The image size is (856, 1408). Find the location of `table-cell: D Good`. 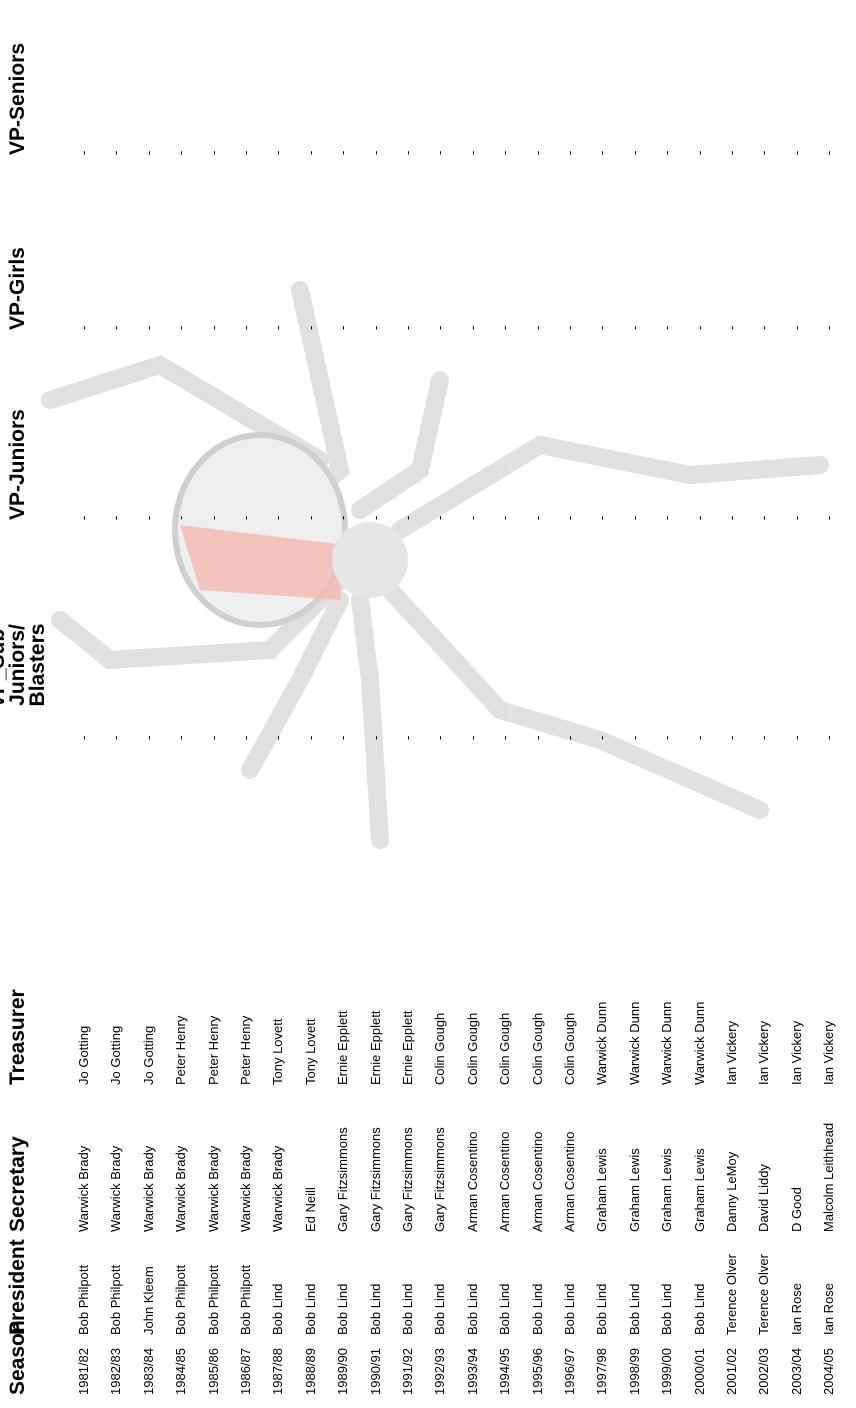

table-cell: D Good is located at coordinates (796, 1209).